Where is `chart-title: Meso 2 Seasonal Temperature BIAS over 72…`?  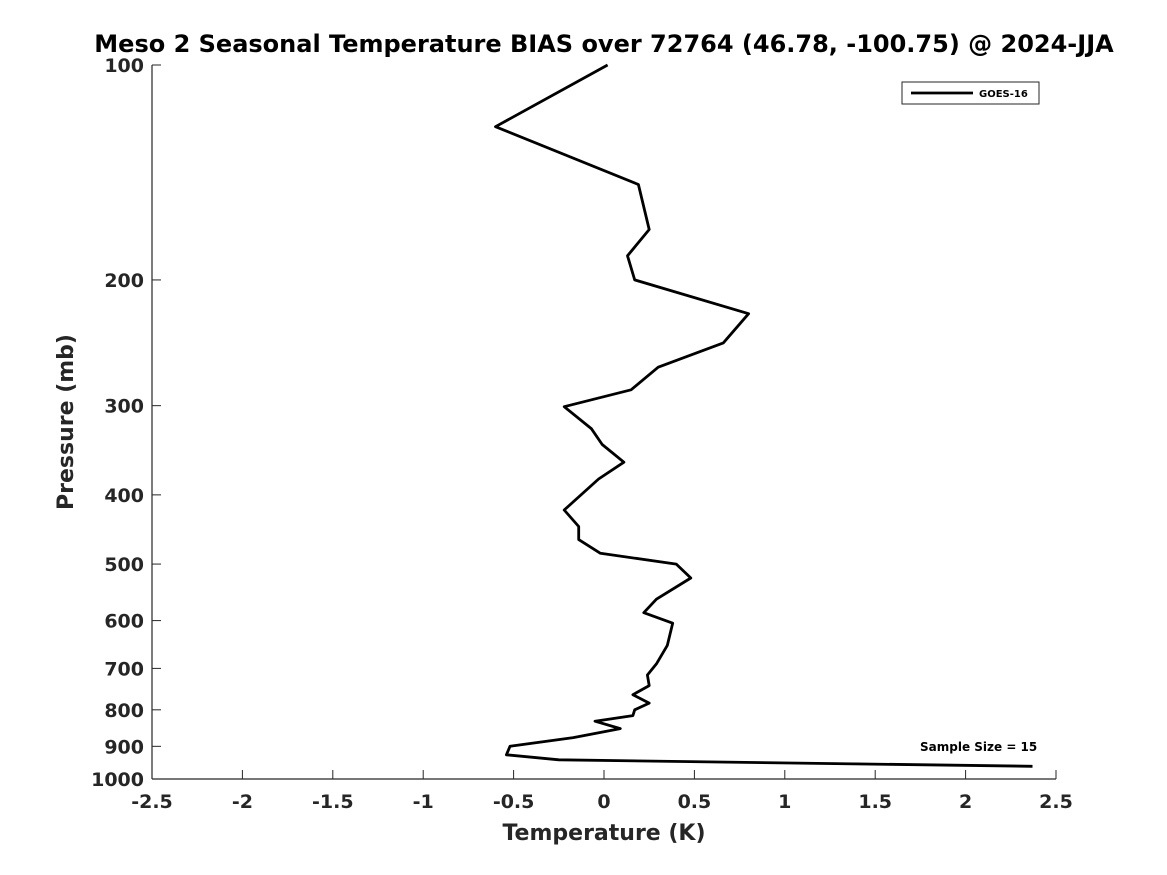
chart-title: Meso 2 Seasonal Temperature BIAS over 72… is located at coordinates (604, 44).